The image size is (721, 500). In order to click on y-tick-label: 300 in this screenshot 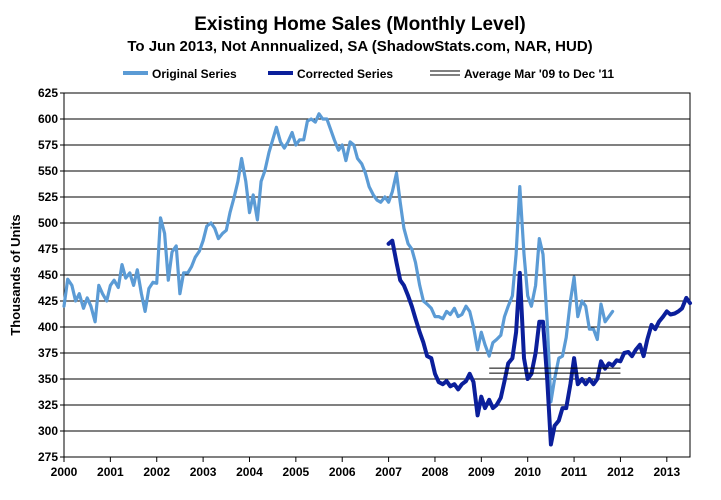, I will do `click(48, 431)`.